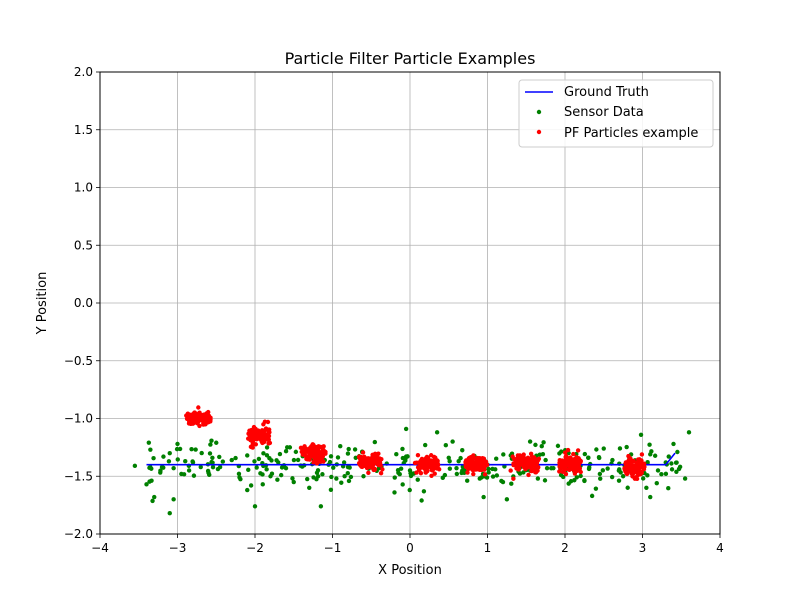  Describe the element at coordinates (333, 548) in the screenshot. I see `x-tick-label: −1` at that location.